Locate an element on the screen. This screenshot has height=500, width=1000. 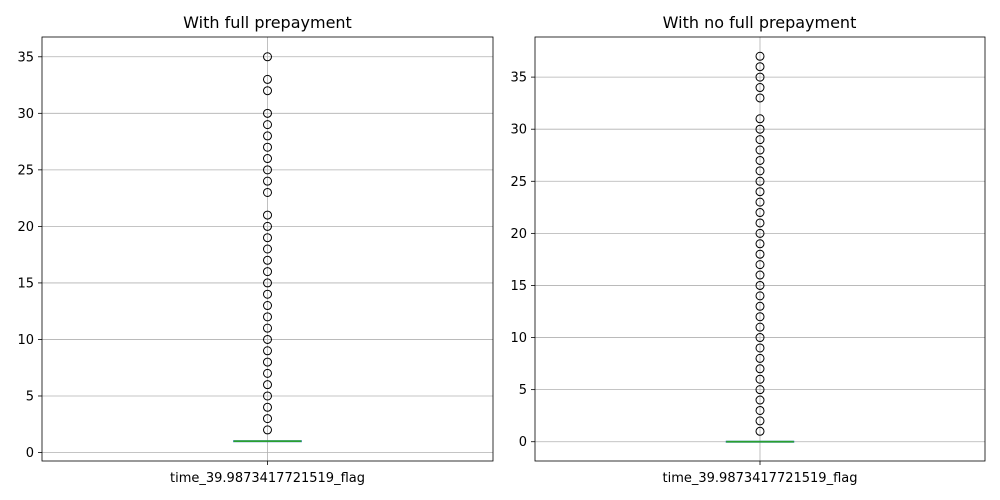
right-chart-title: With no full prepayment is located at coordinates (760, 22).